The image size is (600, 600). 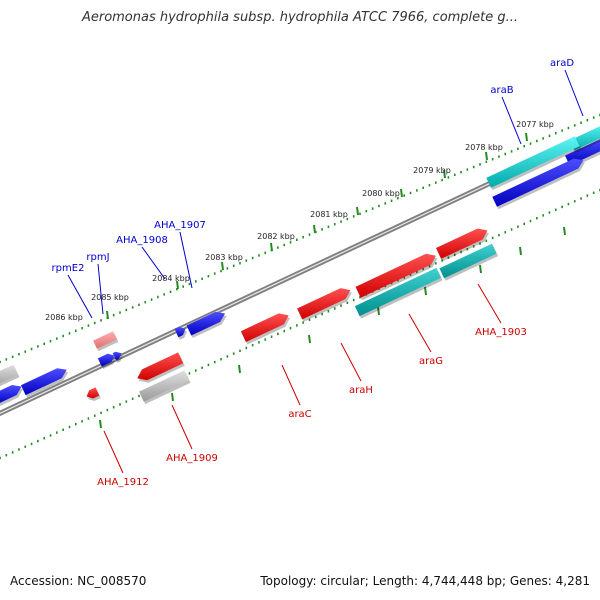 What do you see at coordinates (192, 458) in the screenshot?
I see `gene-label-reverse: AHA_1909` at bounding box center [192, 458].